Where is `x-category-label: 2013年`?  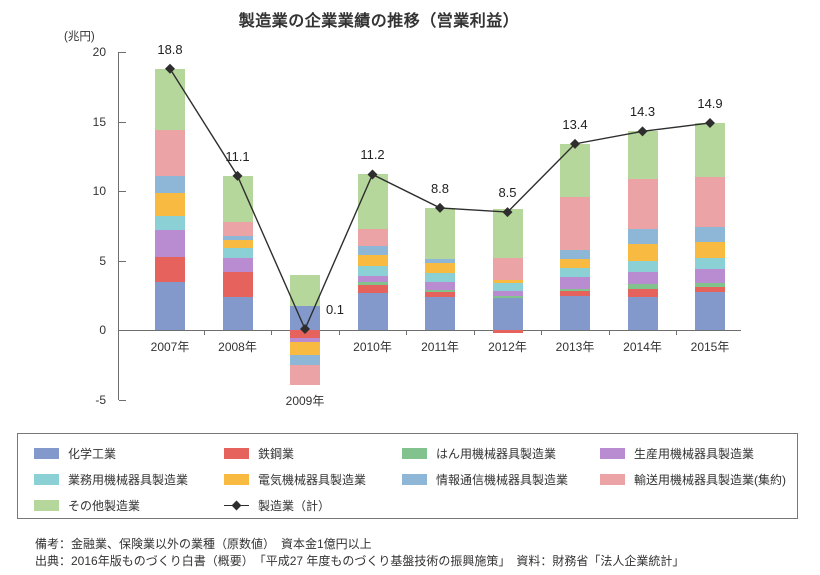
x-category-label: 2013年 is located at coordinates (575, 347).